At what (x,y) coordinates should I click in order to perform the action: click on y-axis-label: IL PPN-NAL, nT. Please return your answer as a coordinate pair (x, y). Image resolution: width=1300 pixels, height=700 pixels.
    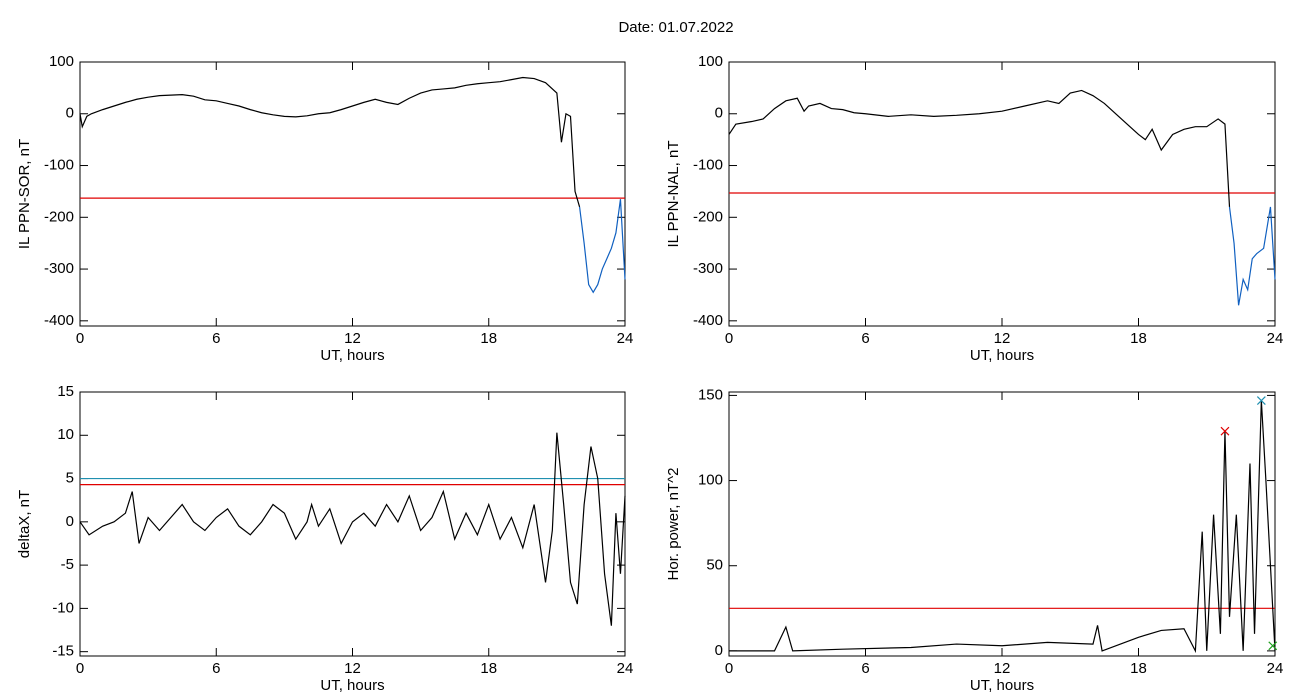
    Looking at the image, I should click on (673, 194).